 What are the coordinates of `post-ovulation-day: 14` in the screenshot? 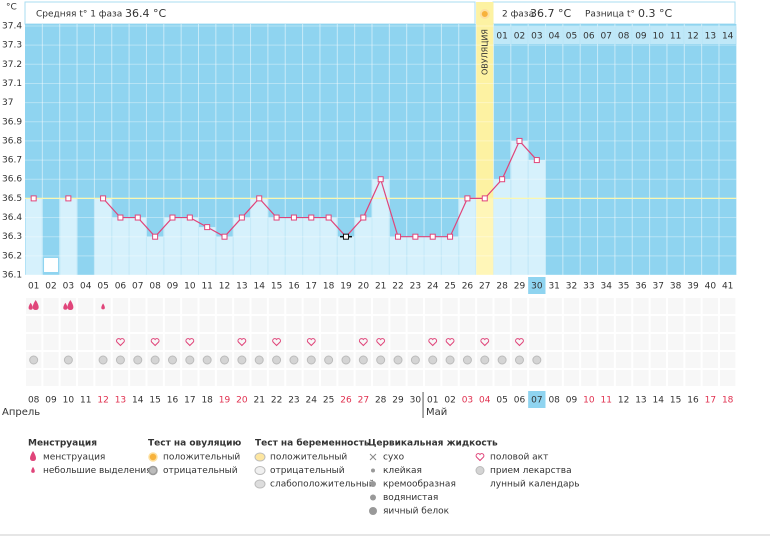 It's located at (728, 37).